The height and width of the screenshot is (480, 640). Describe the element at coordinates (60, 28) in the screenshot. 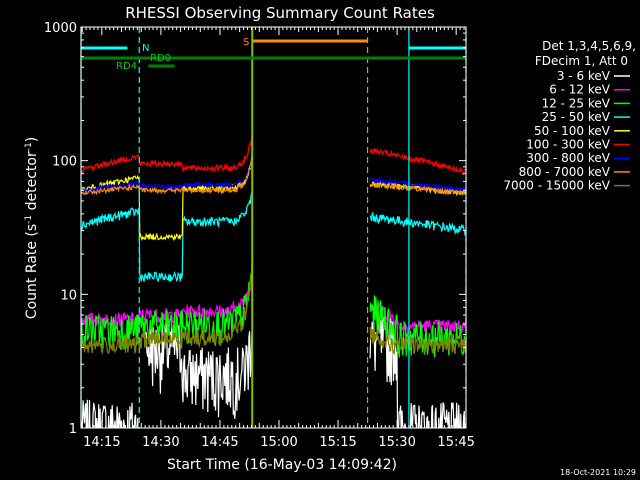

I see `y-tick-label: 1000` at that location.